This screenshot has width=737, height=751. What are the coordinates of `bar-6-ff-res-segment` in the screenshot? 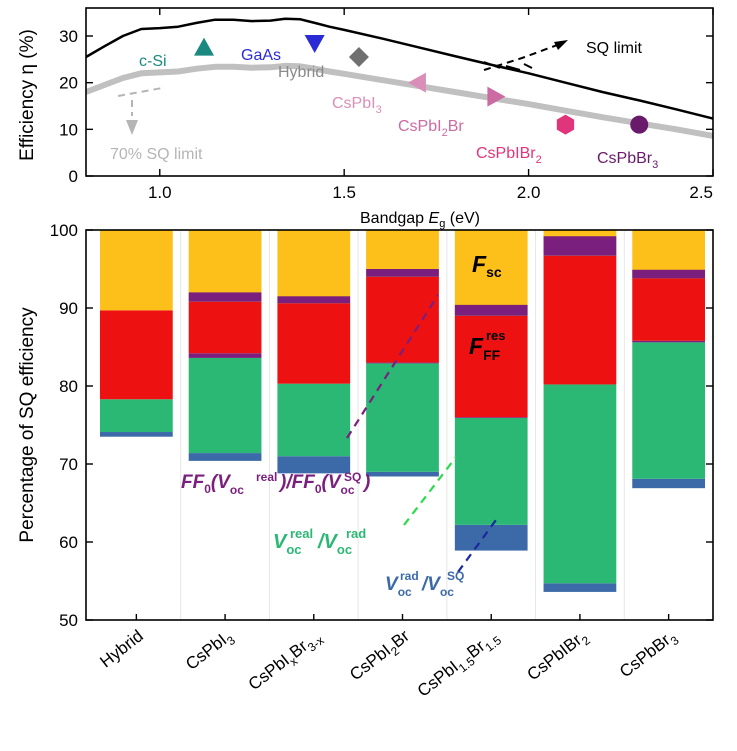 It's located at (669, 309).